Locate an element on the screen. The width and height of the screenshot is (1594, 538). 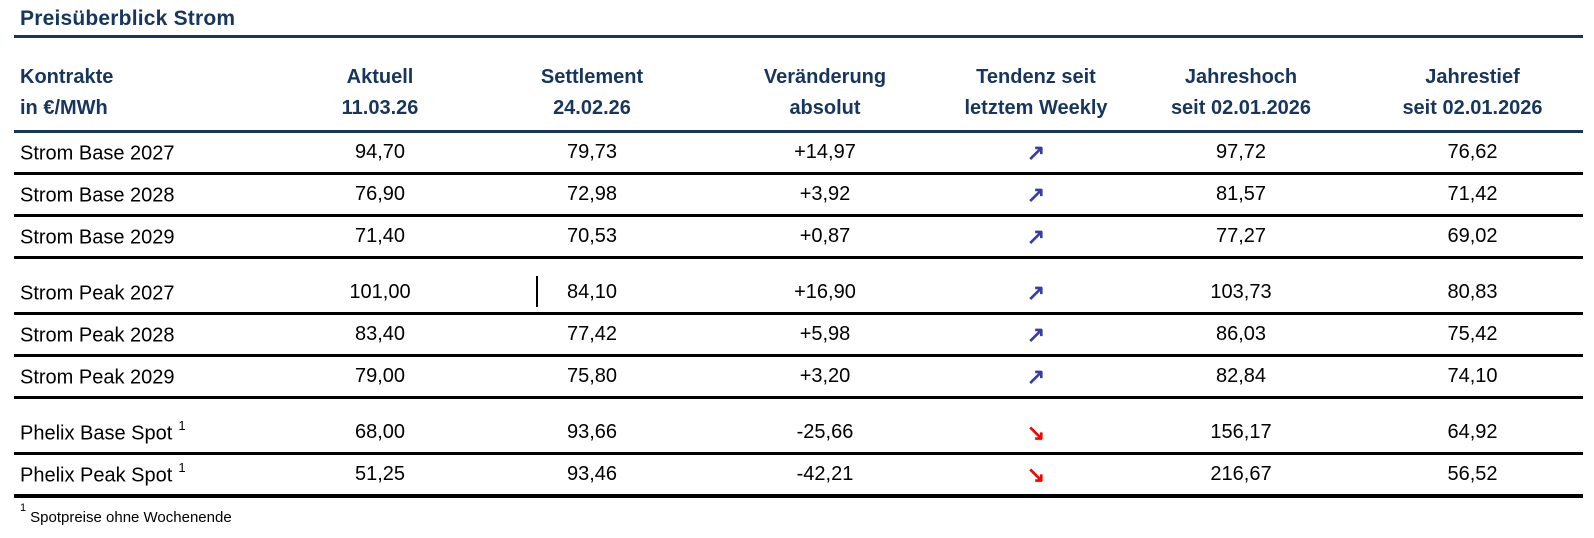
jahrestief-value: 69,02 is located at coordinates (1472, 236).